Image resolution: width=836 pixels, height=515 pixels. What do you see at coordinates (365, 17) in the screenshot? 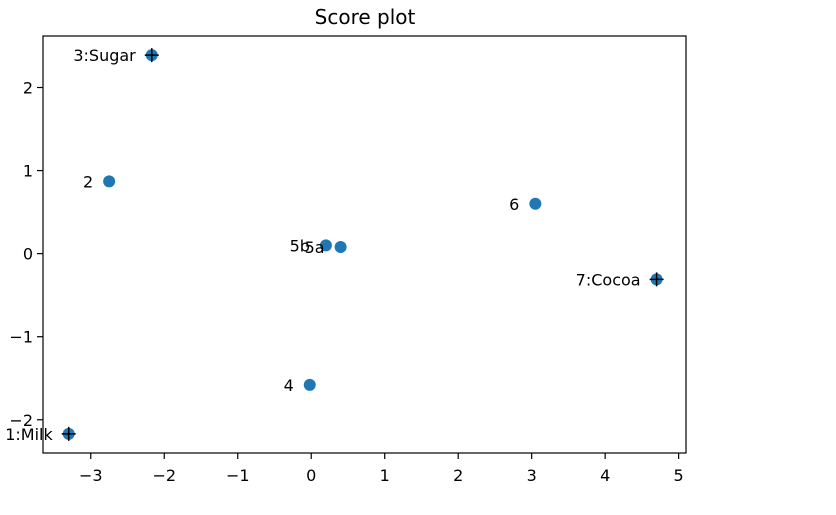
I see `chart-title: Score plot` at bounding box center [365, 17].